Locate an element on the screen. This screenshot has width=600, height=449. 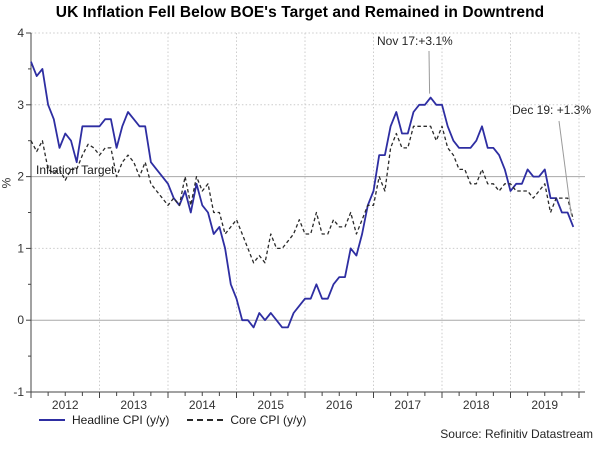
y-tick-label: -1 is located at coordinates (18, 392).